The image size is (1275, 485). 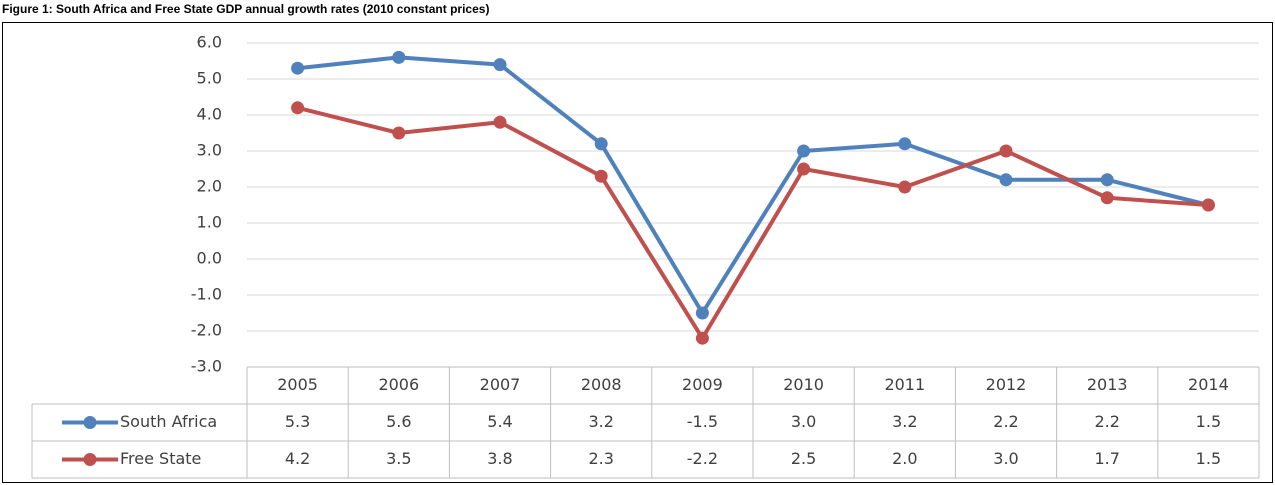 What do you see at coordinates (398, 421) in the screenshot?
I see `table-value: 5.6` at bounding box center [398, 421].